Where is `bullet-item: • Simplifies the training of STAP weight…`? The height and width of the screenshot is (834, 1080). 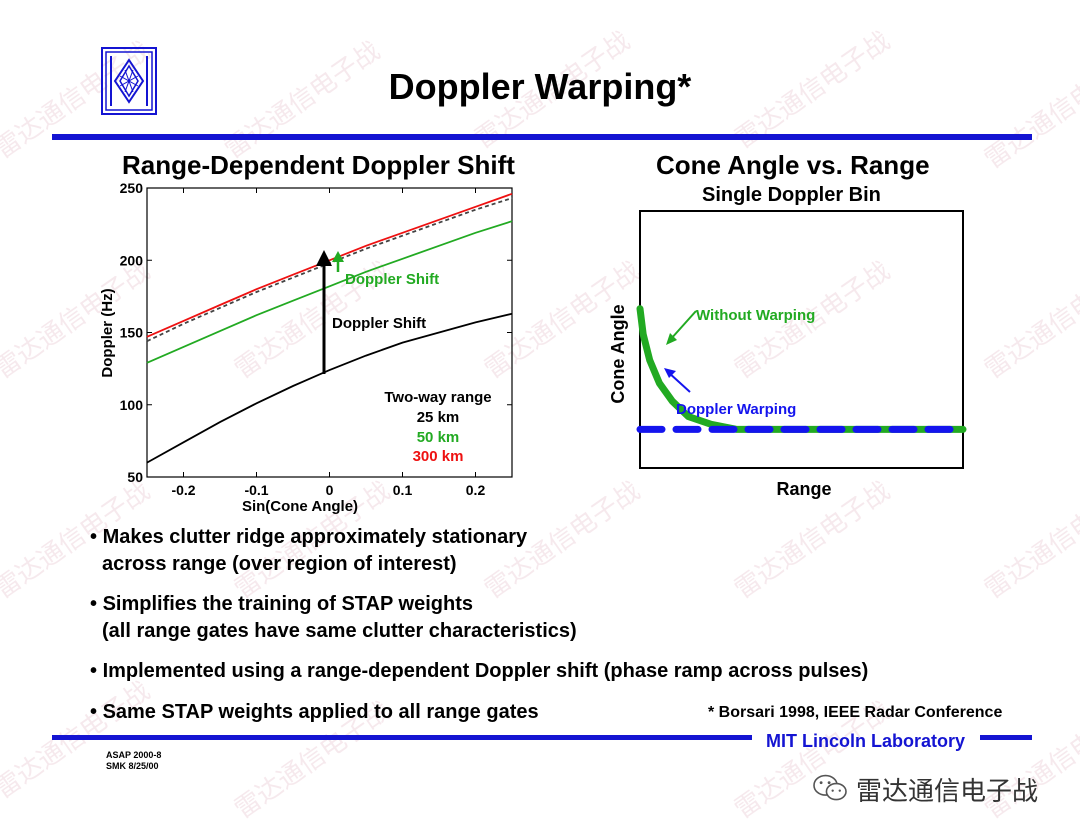 bullet-item: • Simplifies the training of STAP weight… is located at coordinates (333, 618).